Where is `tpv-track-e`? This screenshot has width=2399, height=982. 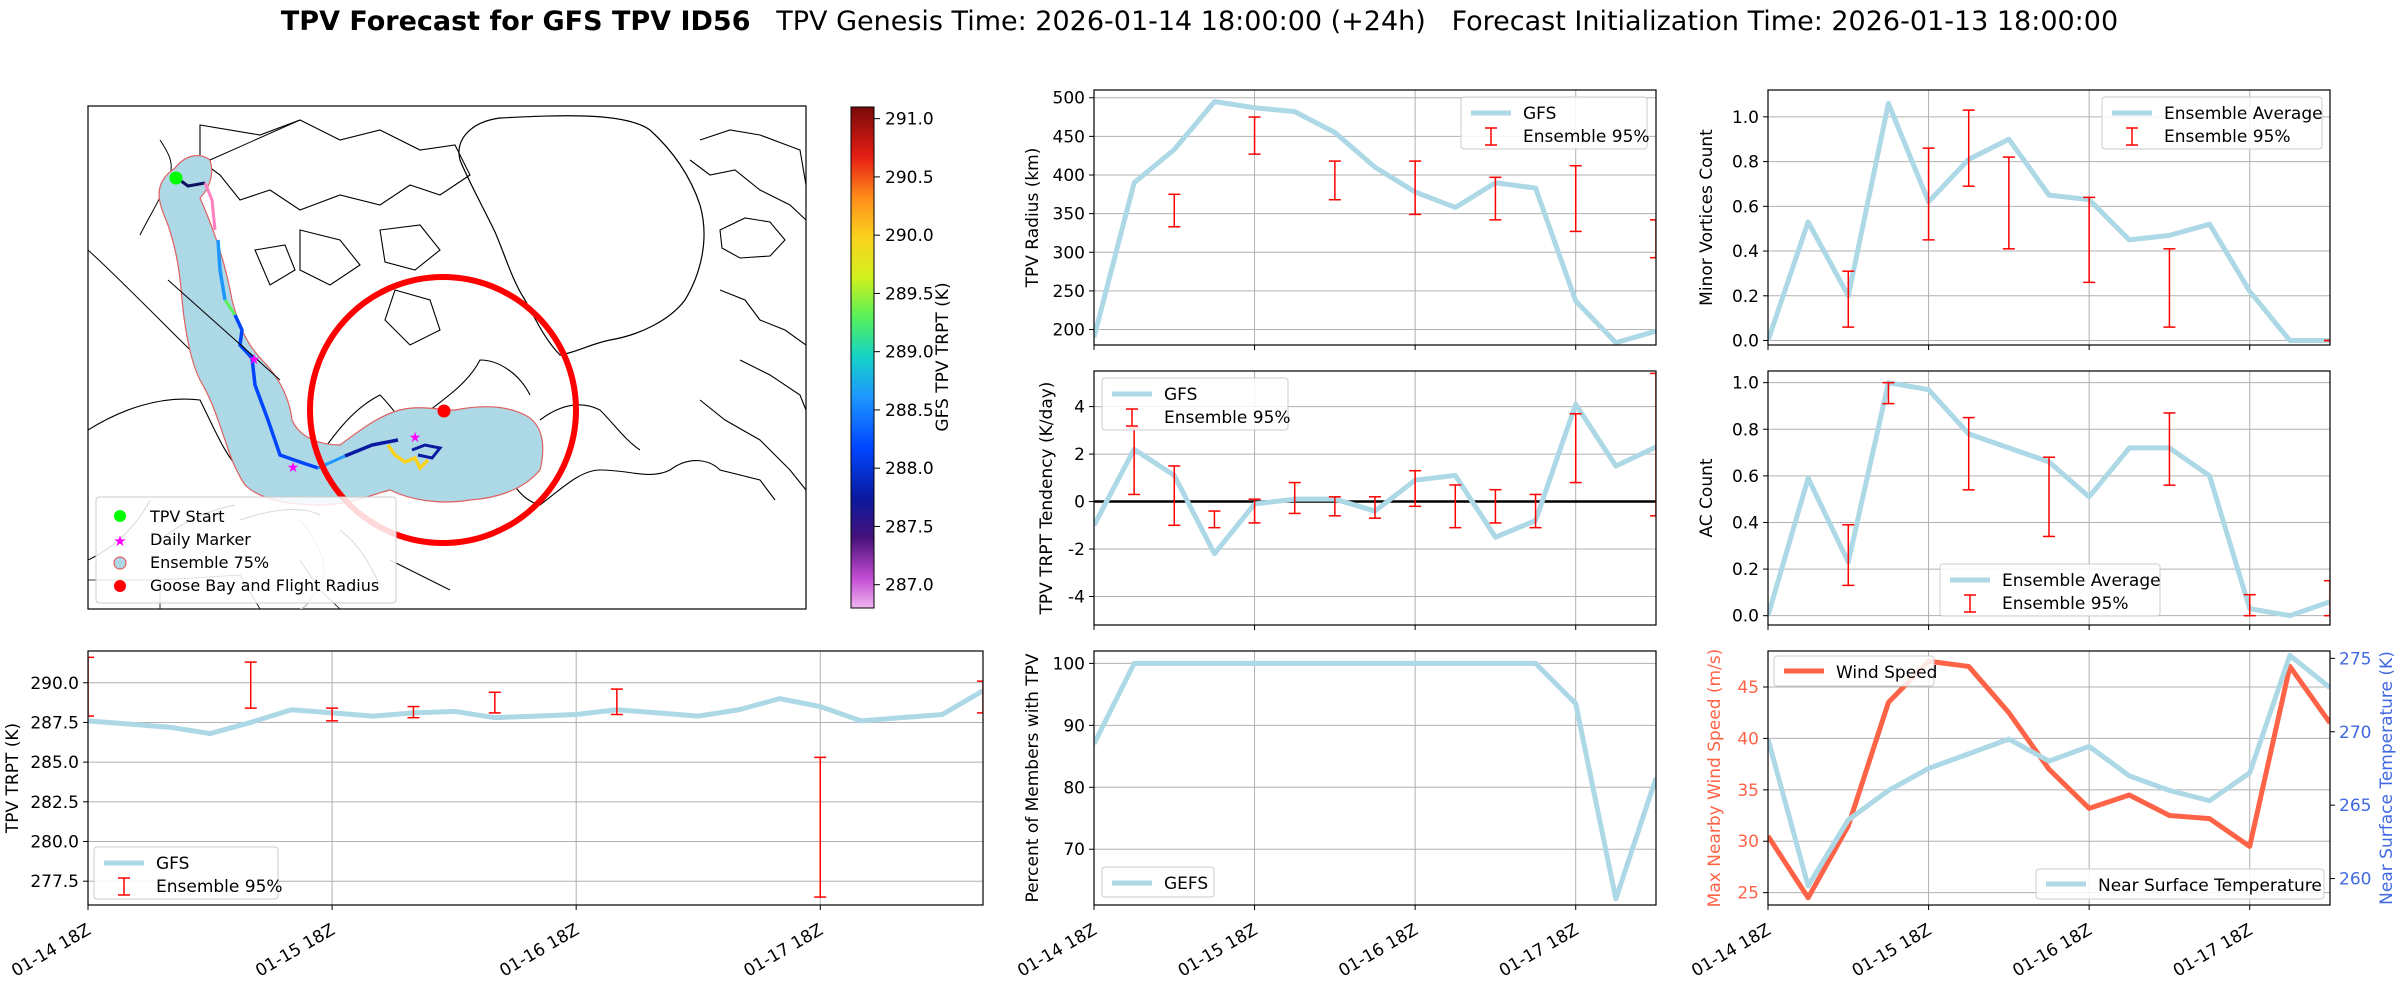
tpv-track-e is located at coordinates (276, 392).